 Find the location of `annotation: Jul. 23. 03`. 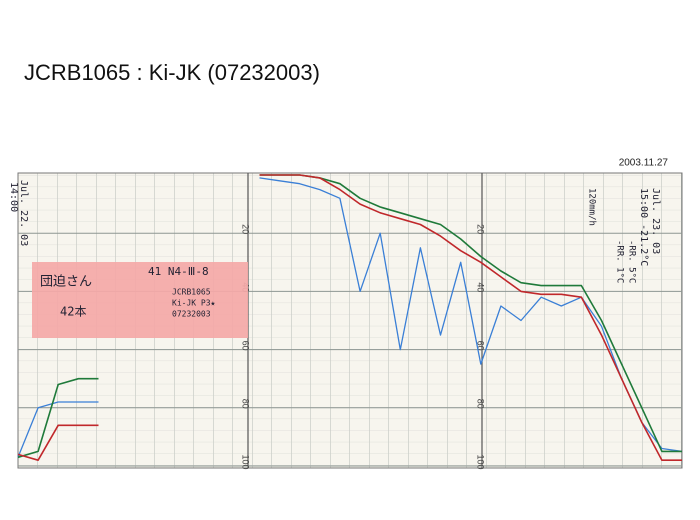

annotation: Jul. 23. 03 is located at coordinates (655, 221).